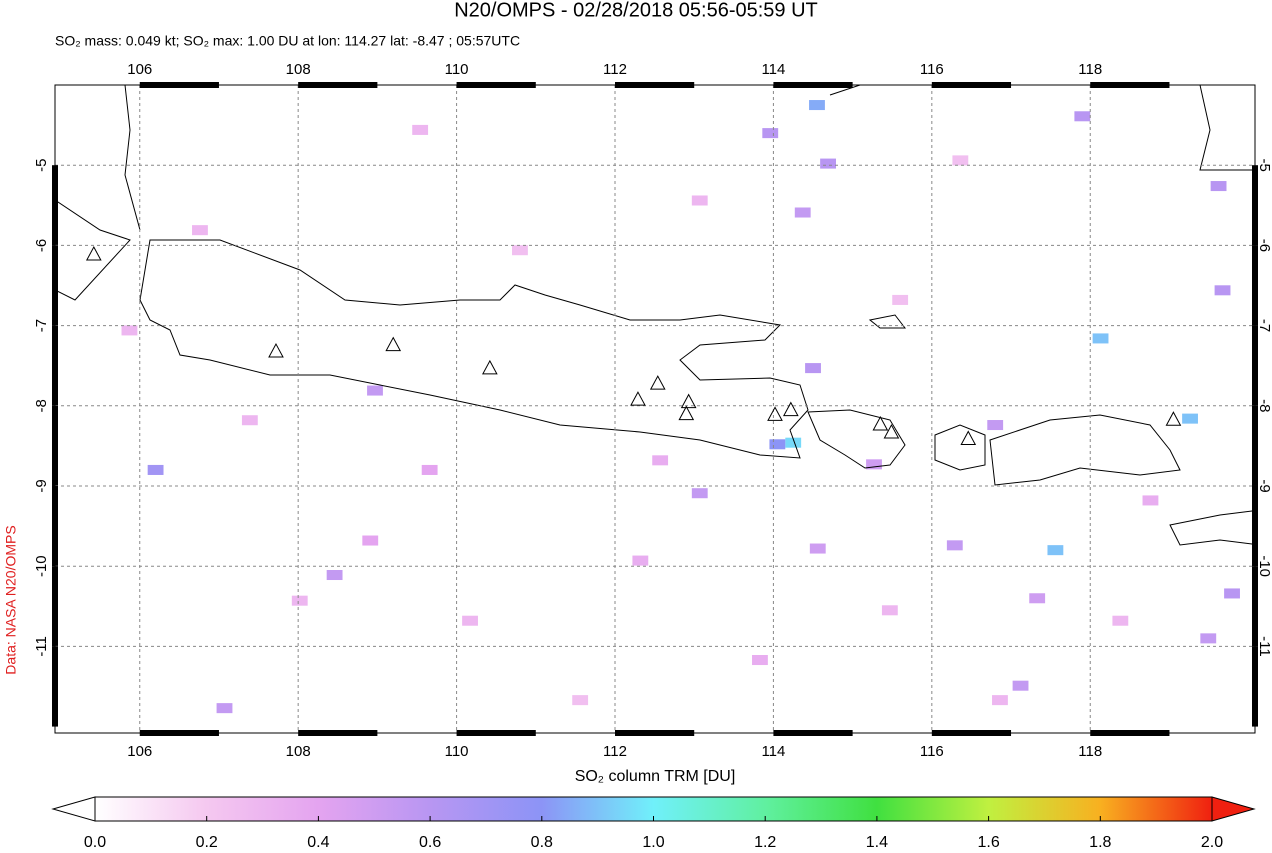 Image resolution: width=1272 pixels, height=853 pixels. Describe the element at coordinates (298, 69) in the screenshot. I see `x-tick-label: 108` at that location.